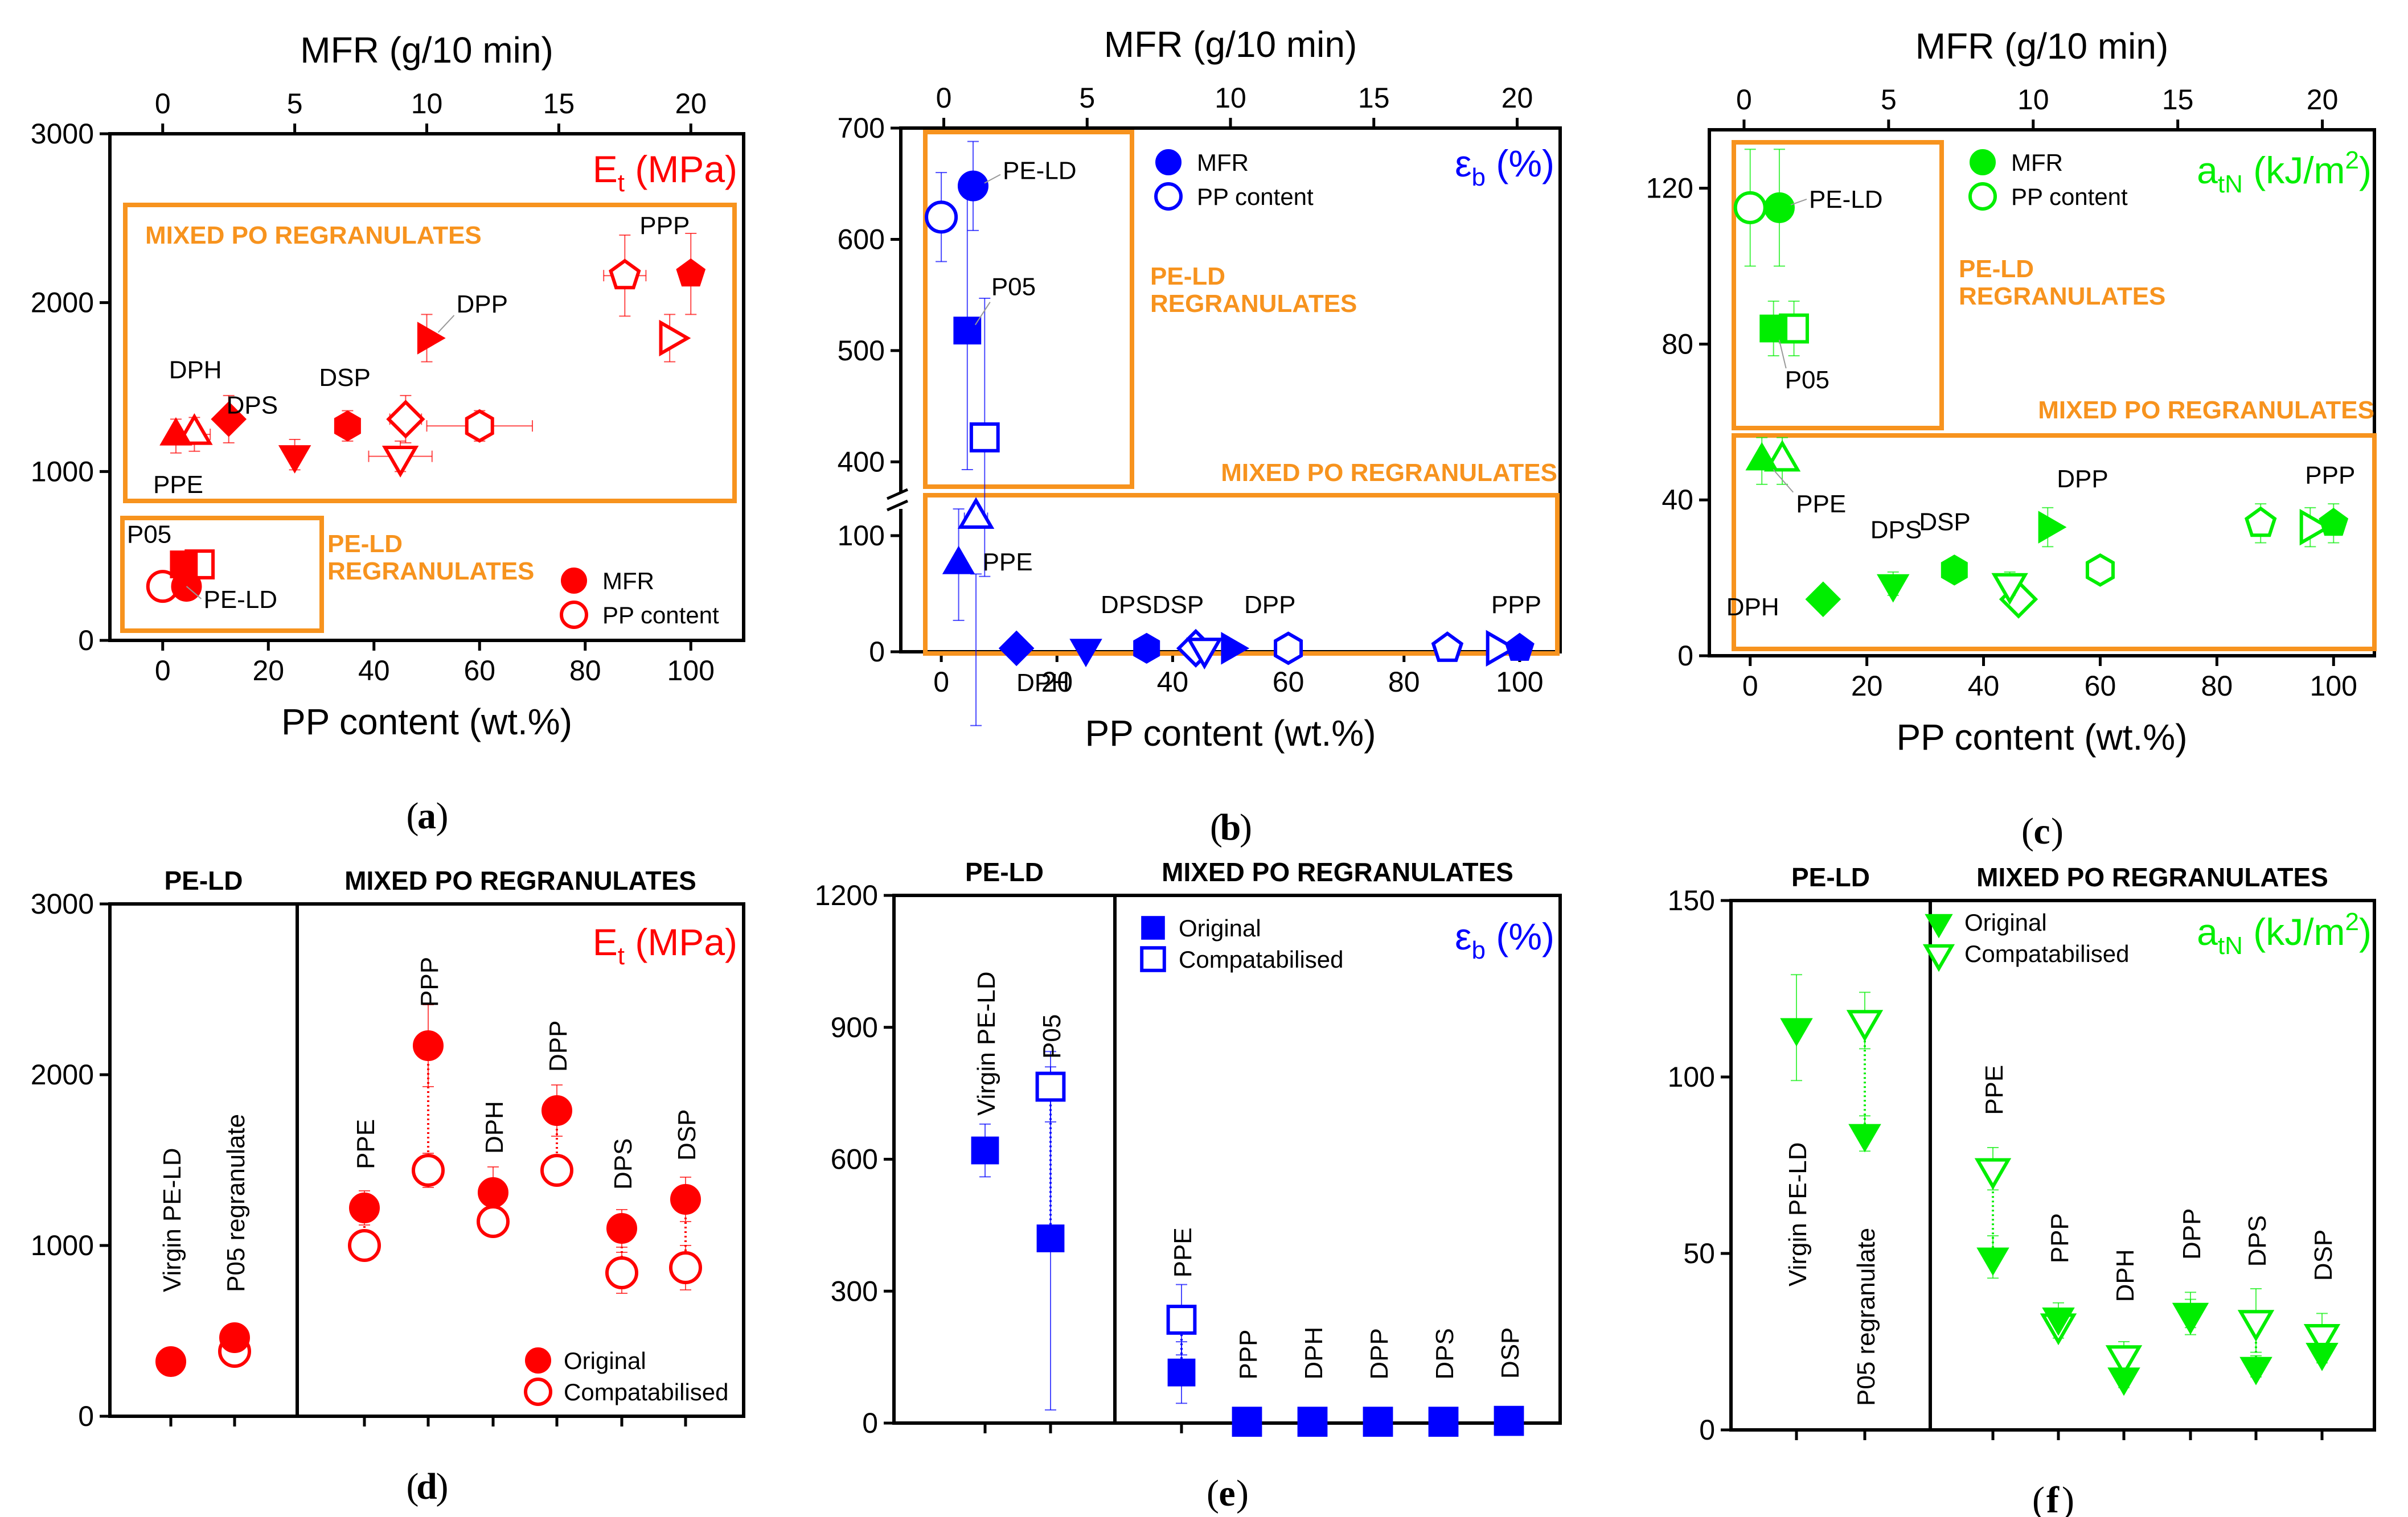 The image size is (2408, 1517). What do you see at coordinates (621, 183) in the screenshot?
I see `property-subscript: t` at bounding box center [621, 183].